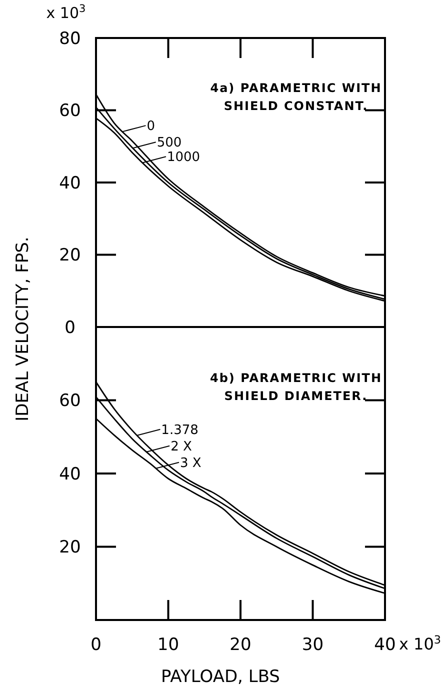 This screenshot has width=444, height=695. I want to click on text: 4b) PARAMETRIC WITH SHIELD DIAMETER., so click(296, 387).